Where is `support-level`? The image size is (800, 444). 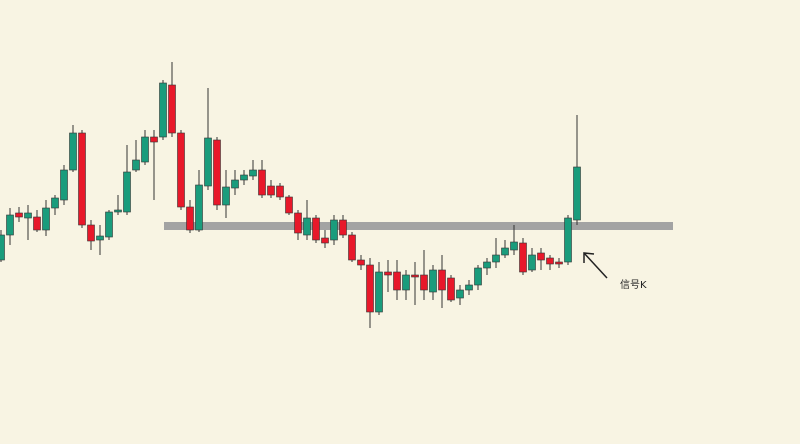
support-level is located at coordinates (418, 226).